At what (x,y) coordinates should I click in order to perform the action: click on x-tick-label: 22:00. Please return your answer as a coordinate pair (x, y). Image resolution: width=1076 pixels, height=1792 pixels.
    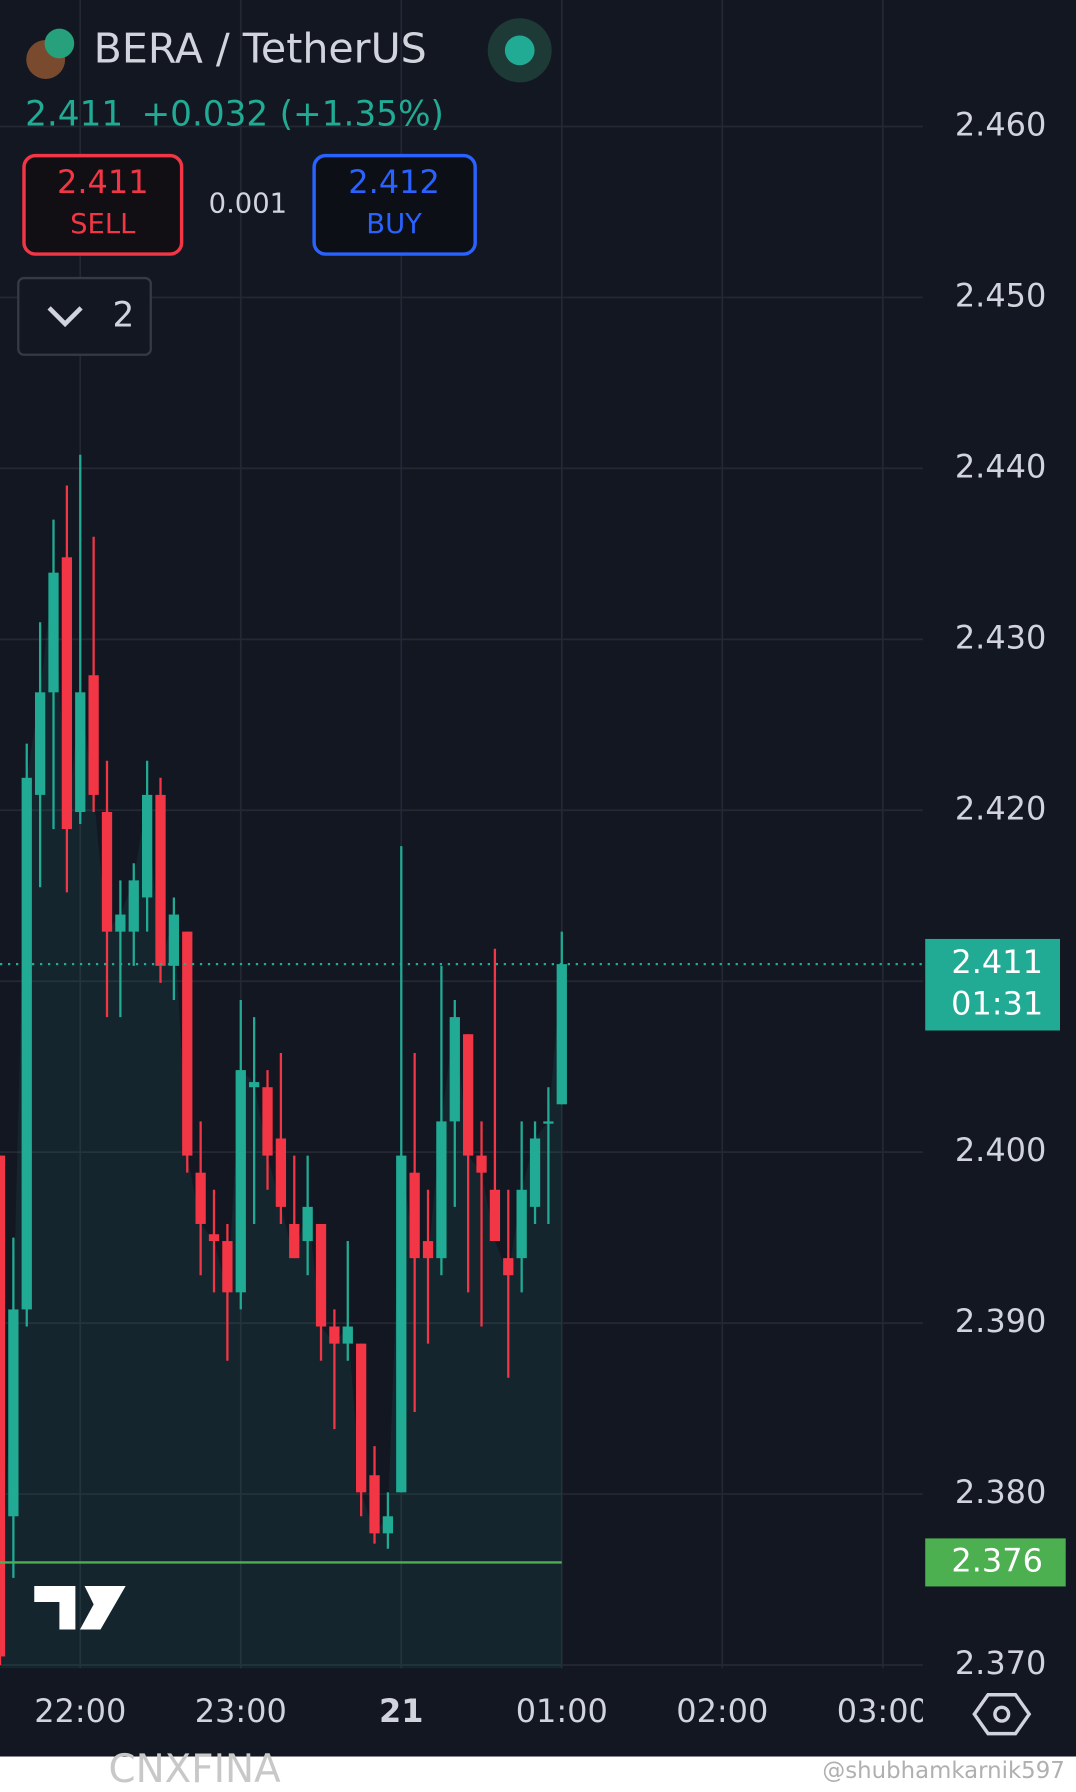
    Looking at the image, I should click on (80, 1711).